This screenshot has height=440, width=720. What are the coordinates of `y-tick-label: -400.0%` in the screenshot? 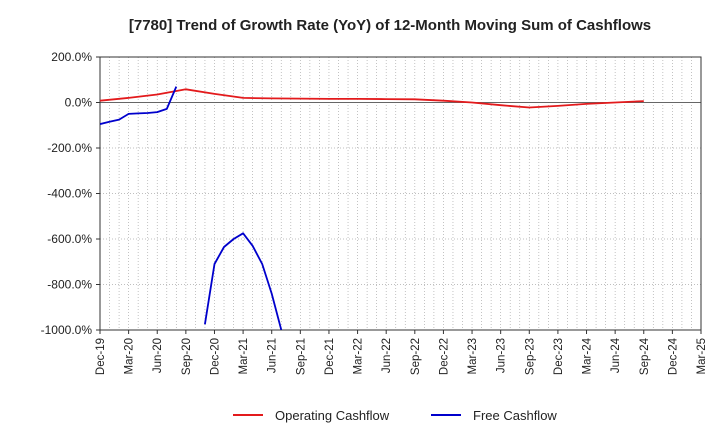 It's located at (69, 194).